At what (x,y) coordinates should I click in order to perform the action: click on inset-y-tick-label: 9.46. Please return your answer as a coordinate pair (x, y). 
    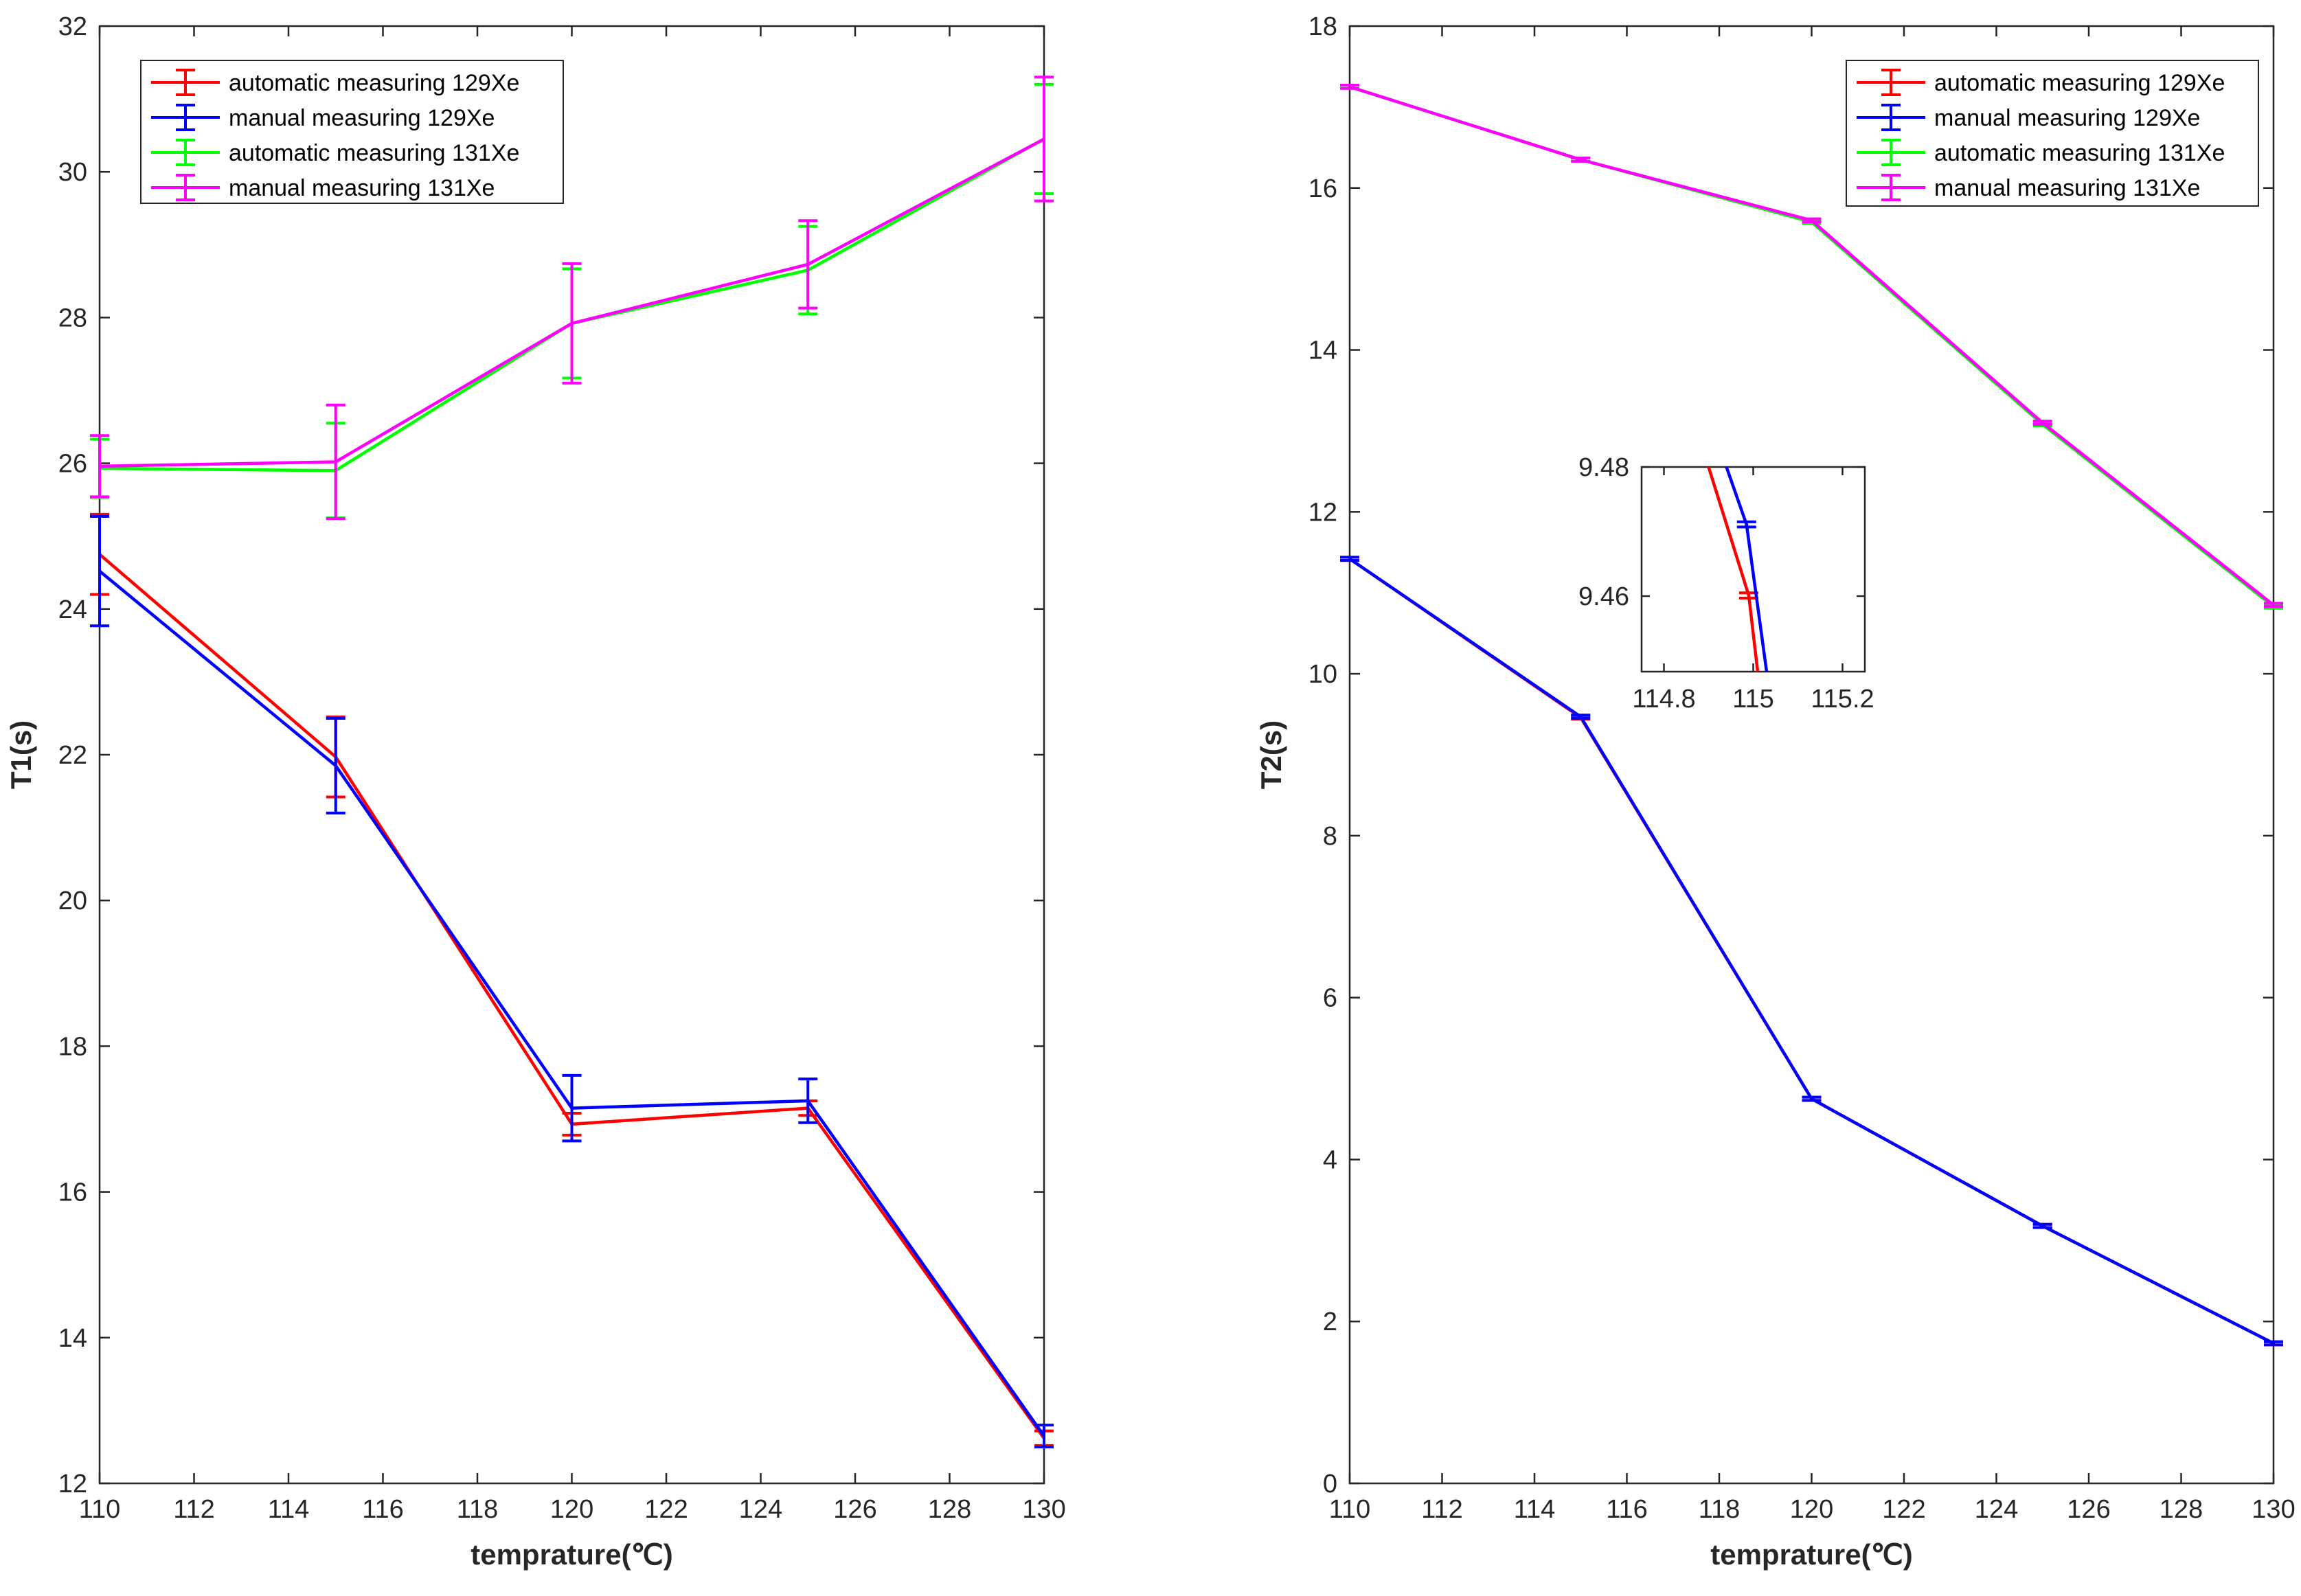
    Looking at the image, I should click on (1604, 596).